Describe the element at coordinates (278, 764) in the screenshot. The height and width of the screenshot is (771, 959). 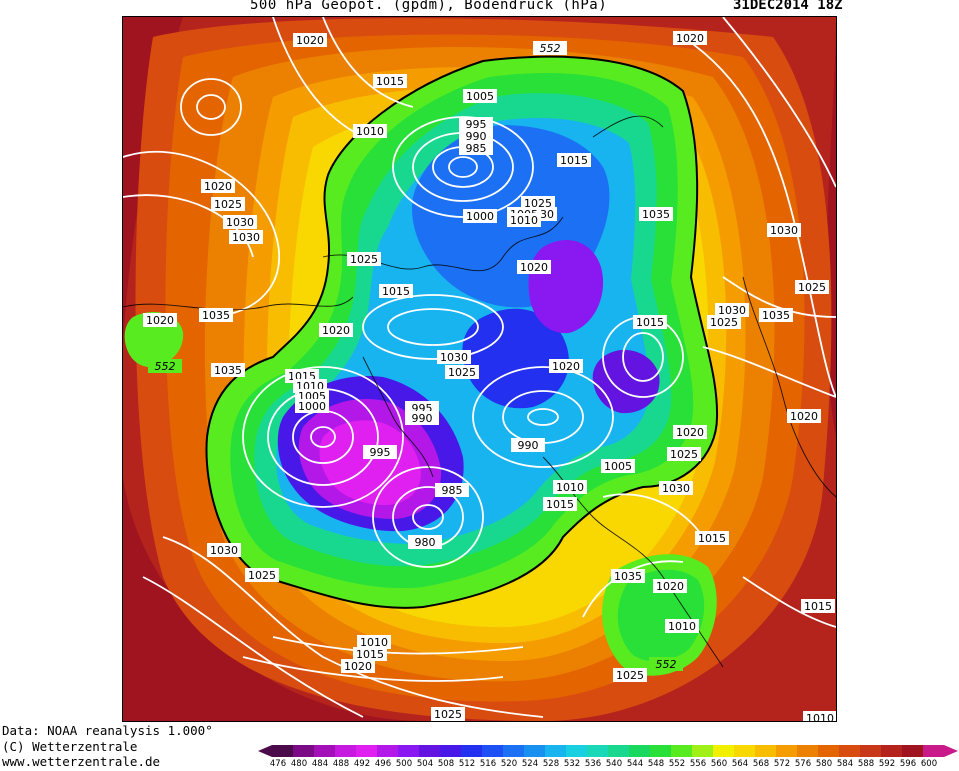
I see `legend-tick-label: 476` at that location.